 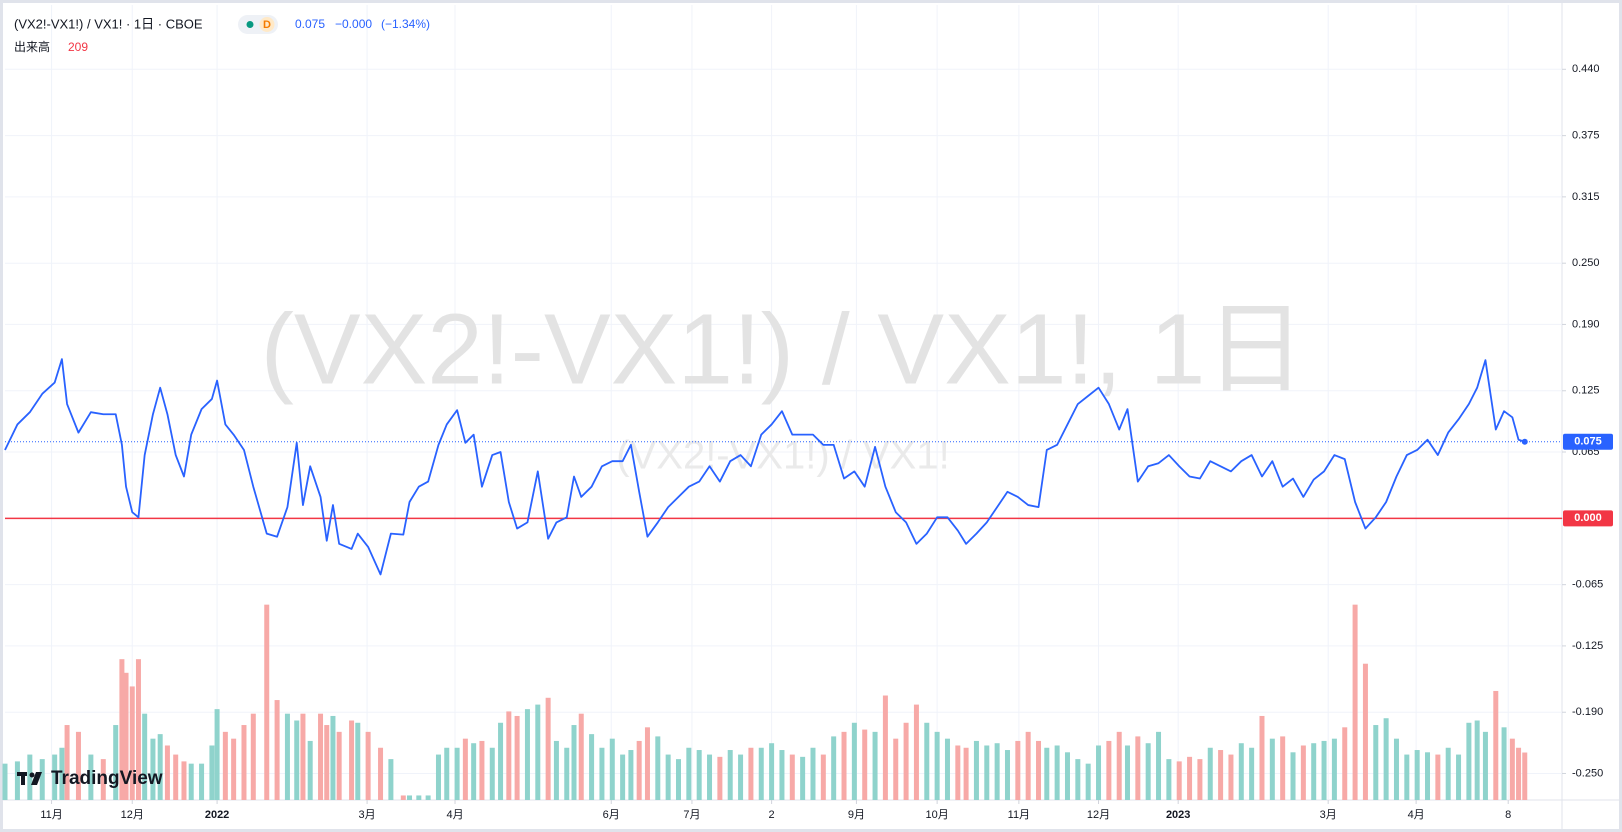 What do you see at coordinates (107, 778) in the screenshot?
I see `logo-text: TradingView` at bounding box center [107, 778].